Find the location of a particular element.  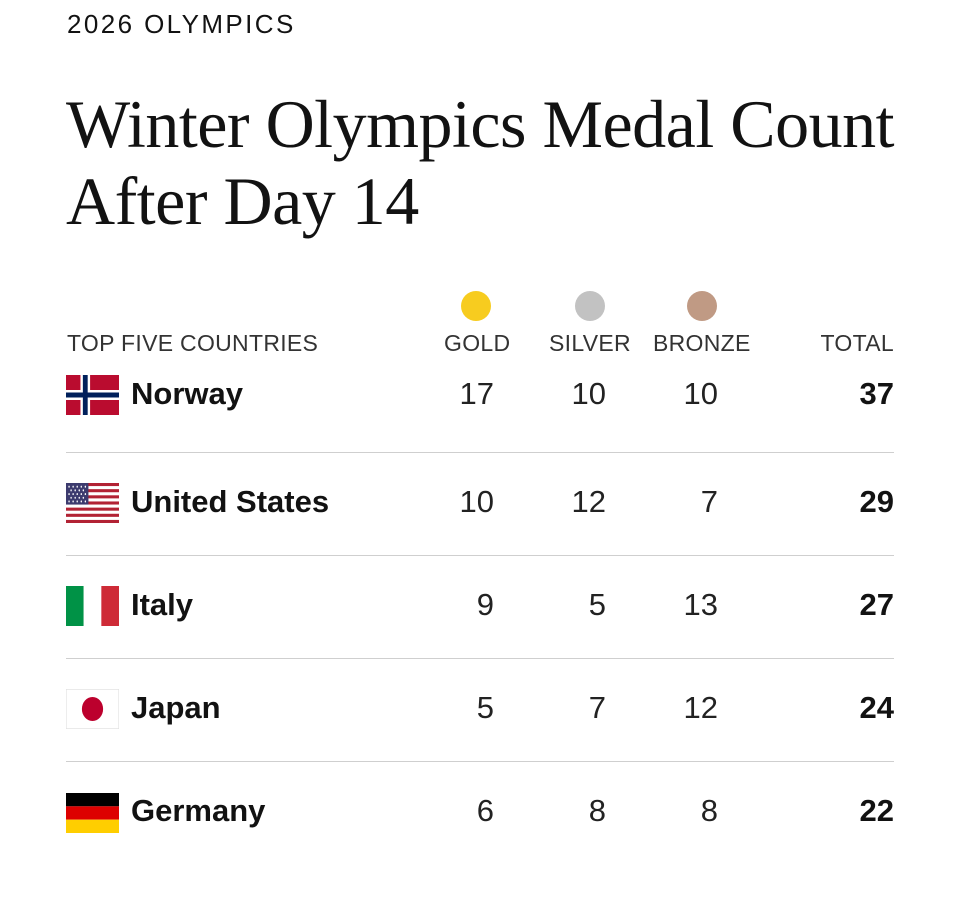

total-count: 29 is located at coordinates (876, 501).